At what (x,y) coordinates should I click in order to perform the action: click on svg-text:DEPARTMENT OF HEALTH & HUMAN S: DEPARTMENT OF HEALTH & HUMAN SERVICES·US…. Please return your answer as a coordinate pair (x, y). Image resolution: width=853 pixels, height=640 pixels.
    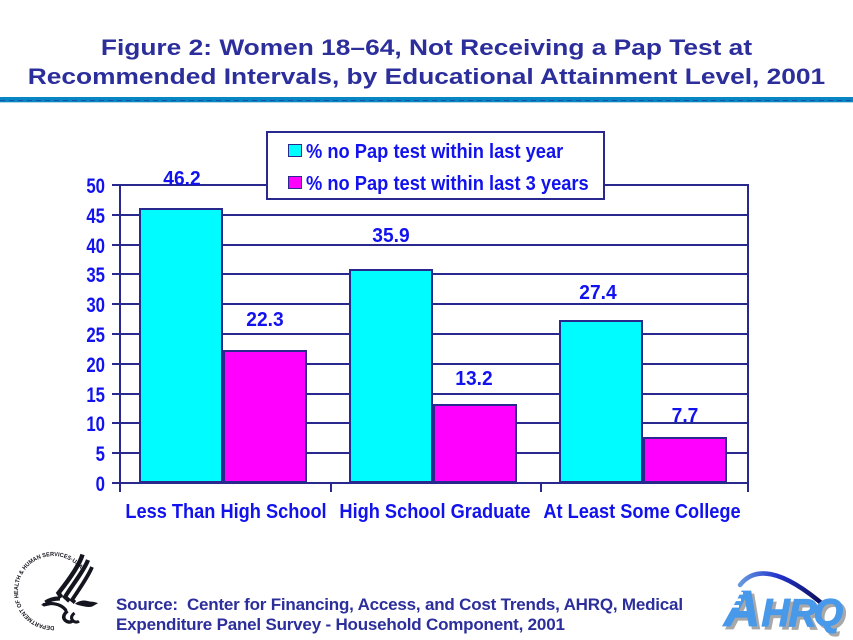
    Looking at the image, I should click on (49, 591).